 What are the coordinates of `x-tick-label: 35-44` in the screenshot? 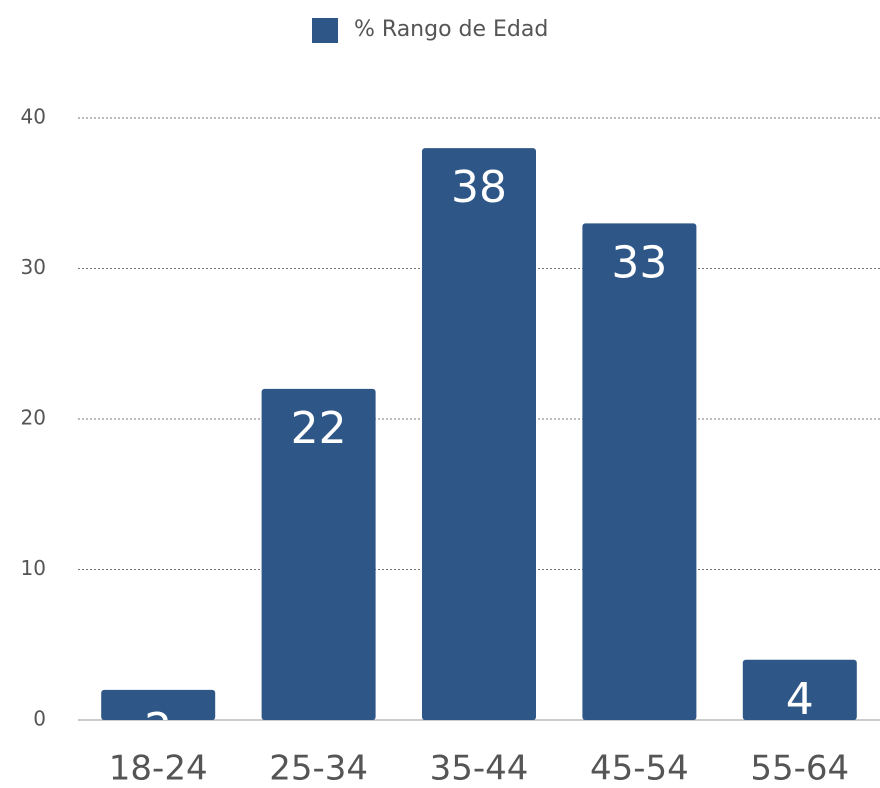 It's located at (479, 768).